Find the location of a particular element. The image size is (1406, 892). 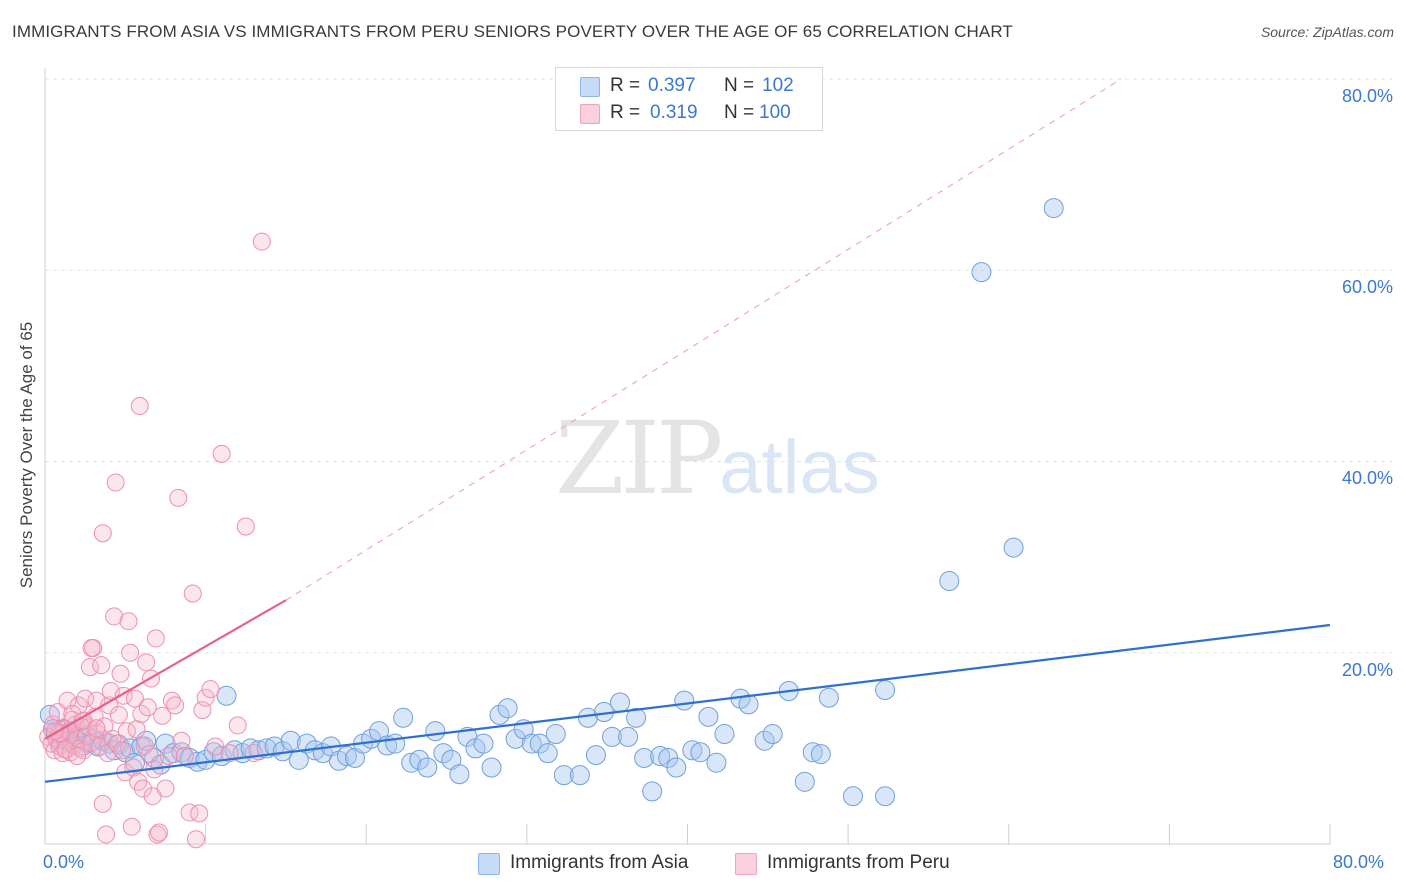

y-tick-label: 40.0% is located at coordinates (1367, 478).